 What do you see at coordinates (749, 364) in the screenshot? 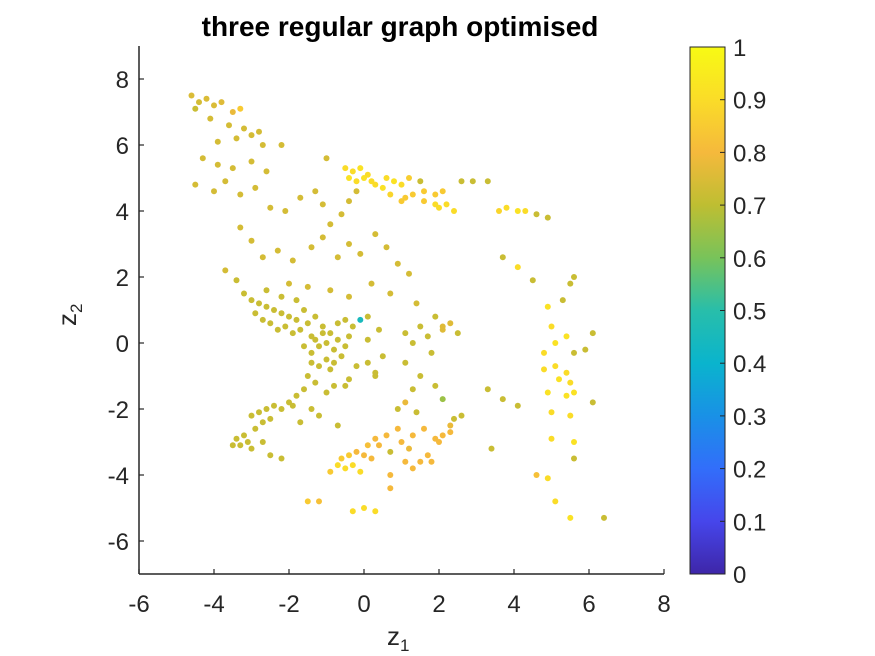
I see `colorbar-tick-label: 0.4` at bounding box center [749, 364].